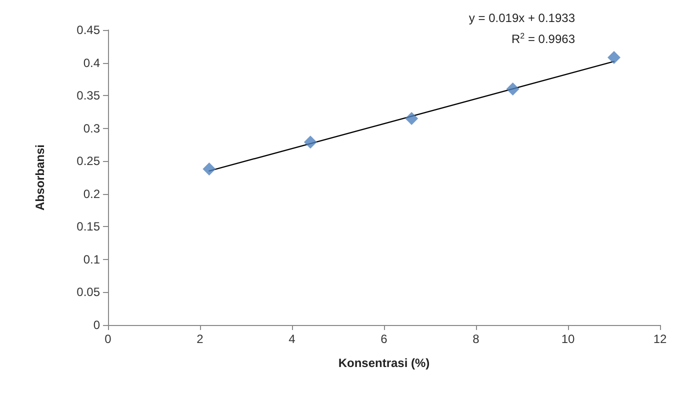  What do you see at coordinates (660, 339) in the screenshot?
I see `x-tick-label: 12` at bounding box center [660, 339].